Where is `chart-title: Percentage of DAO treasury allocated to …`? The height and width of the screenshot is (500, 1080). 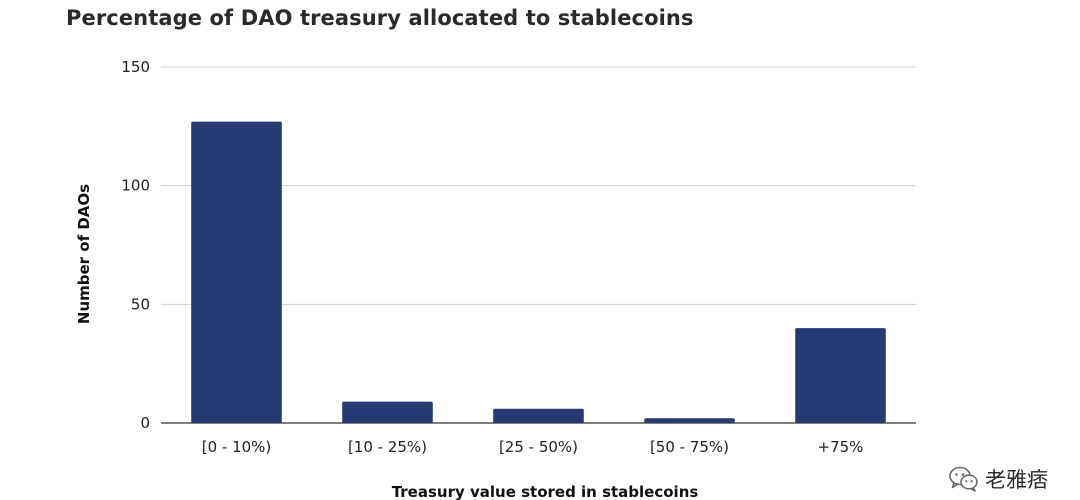
chart-title: Percentage of DAO treasury allocated to … is located at coordinates (380, 18).